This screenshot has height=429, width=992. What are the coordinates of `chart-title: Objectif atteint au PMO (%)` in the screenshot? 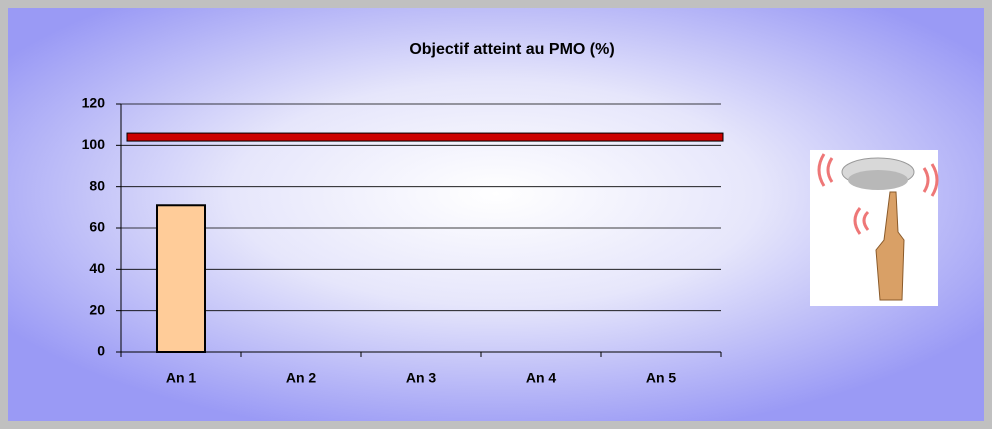 It's located at (511, 49).